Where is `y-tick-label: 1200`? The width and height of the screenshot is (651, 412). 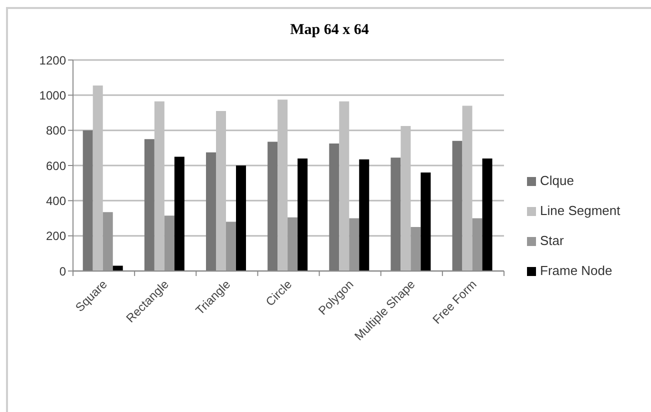 y-tick-label: 1200 is located at coordinates (52, 60).